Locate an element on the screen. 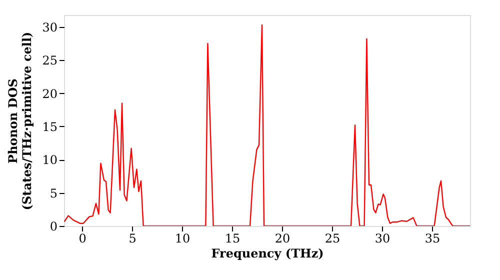 This screenshot has width=500, height=280. x-axis-title: Frequency (THz) is located at coordinates (267, 253).